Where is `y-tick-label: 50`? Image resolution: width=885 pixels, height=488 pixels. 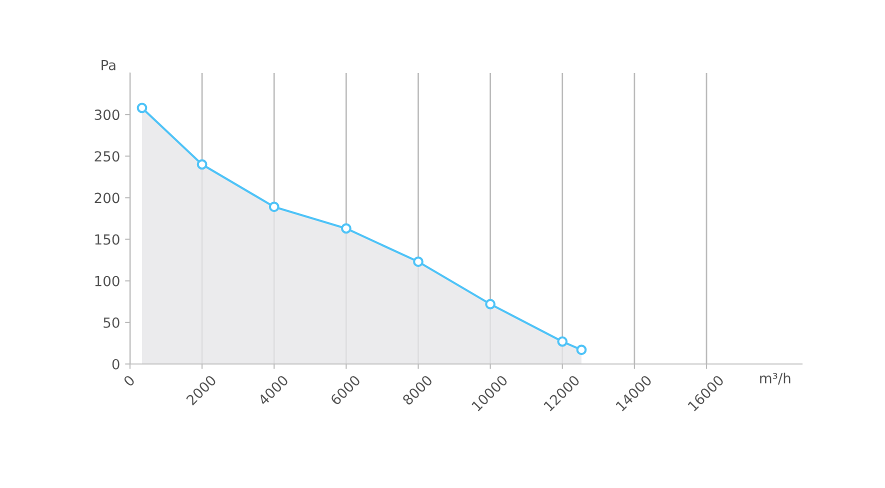
y-tick-label: 50 is located at coordinates (112, 322).